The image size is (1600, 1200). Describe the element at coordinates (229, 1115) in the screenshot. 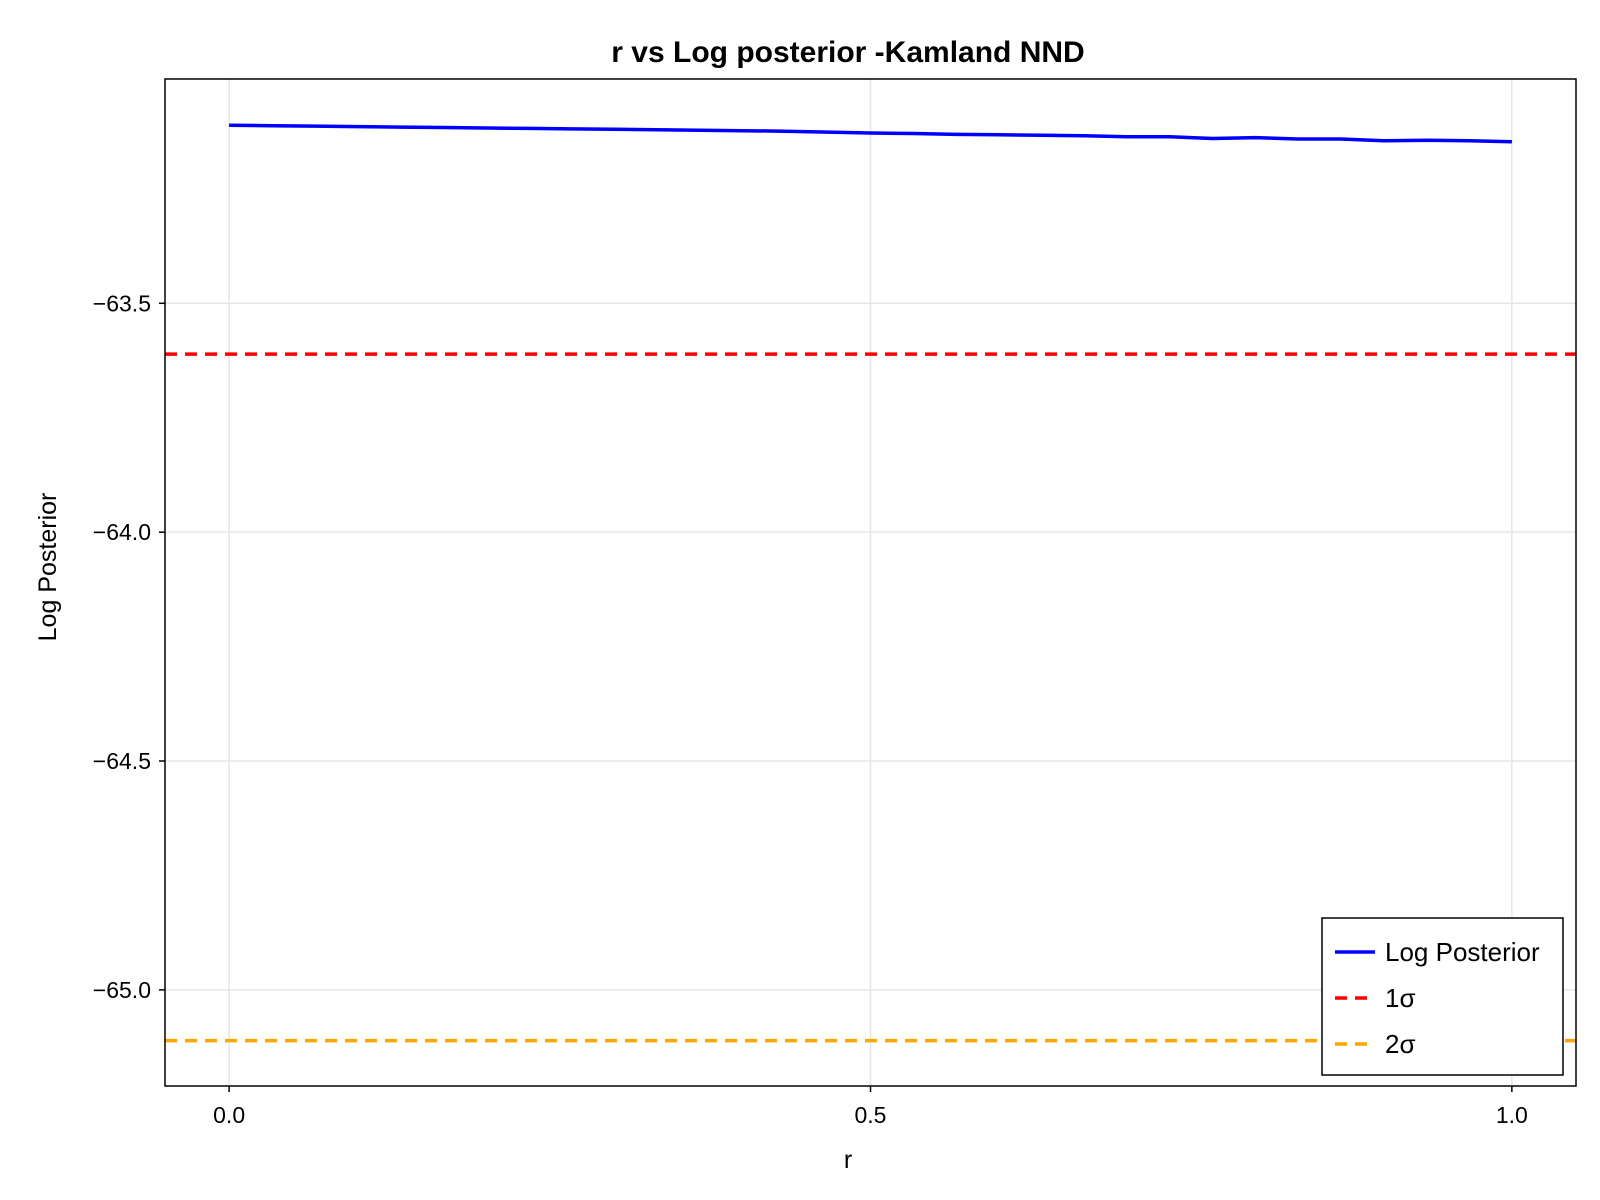

I see `x-tick-label: 0.0` at that location.